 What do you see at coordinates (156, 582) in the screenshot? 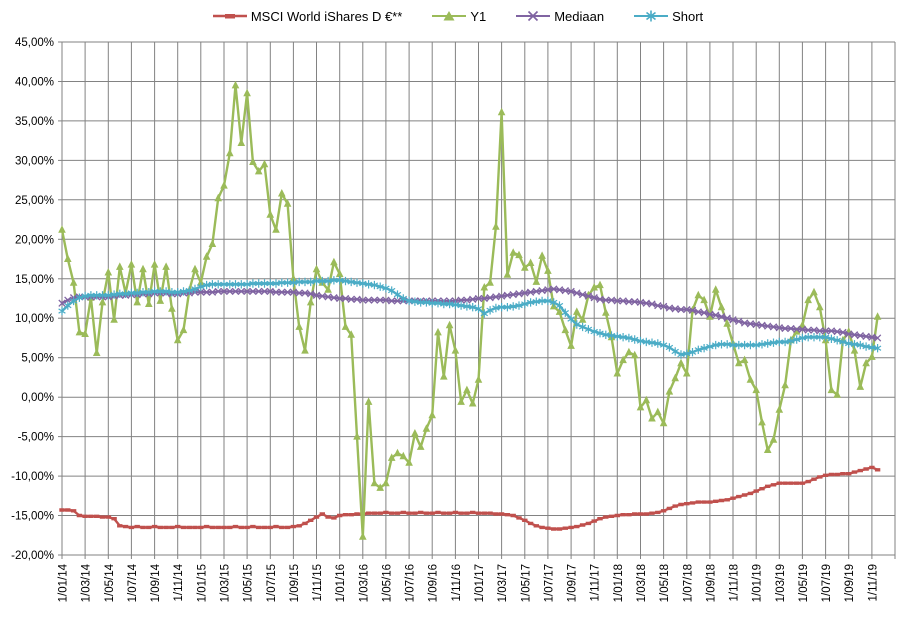
I see `svg-text: 1/09/14` at bounding box center [156, 582].